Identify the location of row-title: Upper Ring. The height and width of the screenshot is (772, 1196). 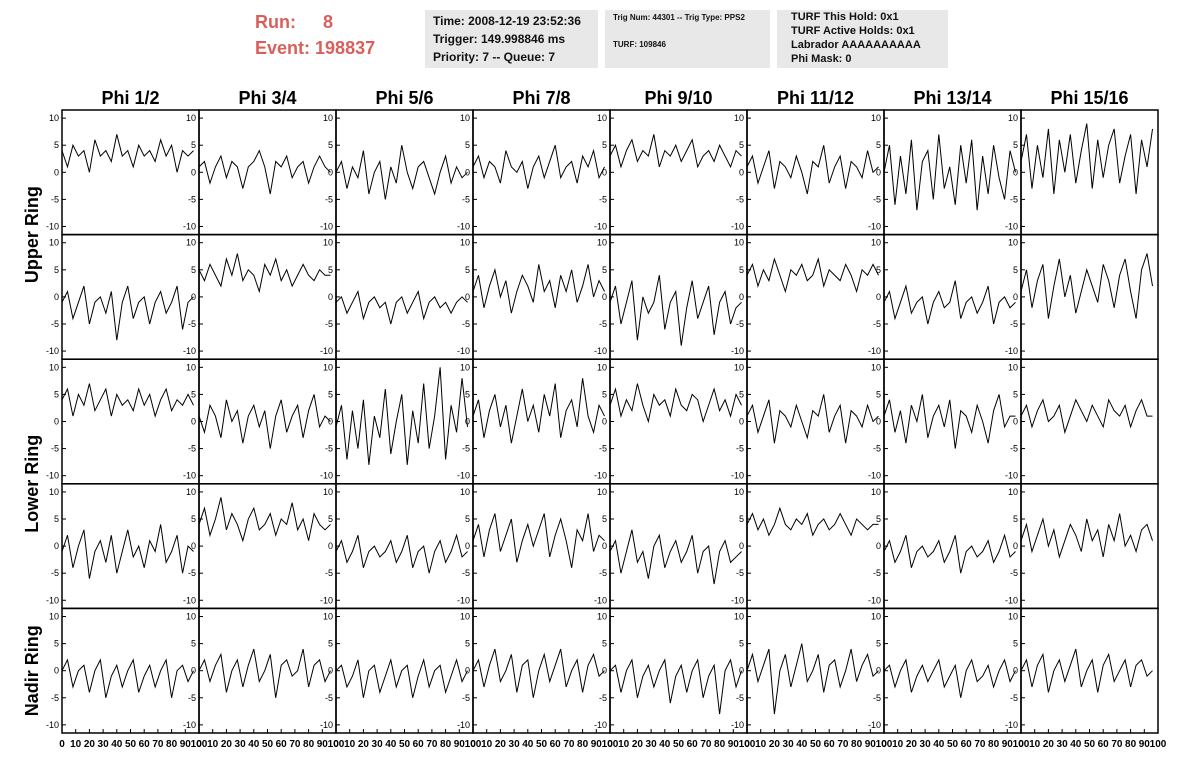
(32, 234).